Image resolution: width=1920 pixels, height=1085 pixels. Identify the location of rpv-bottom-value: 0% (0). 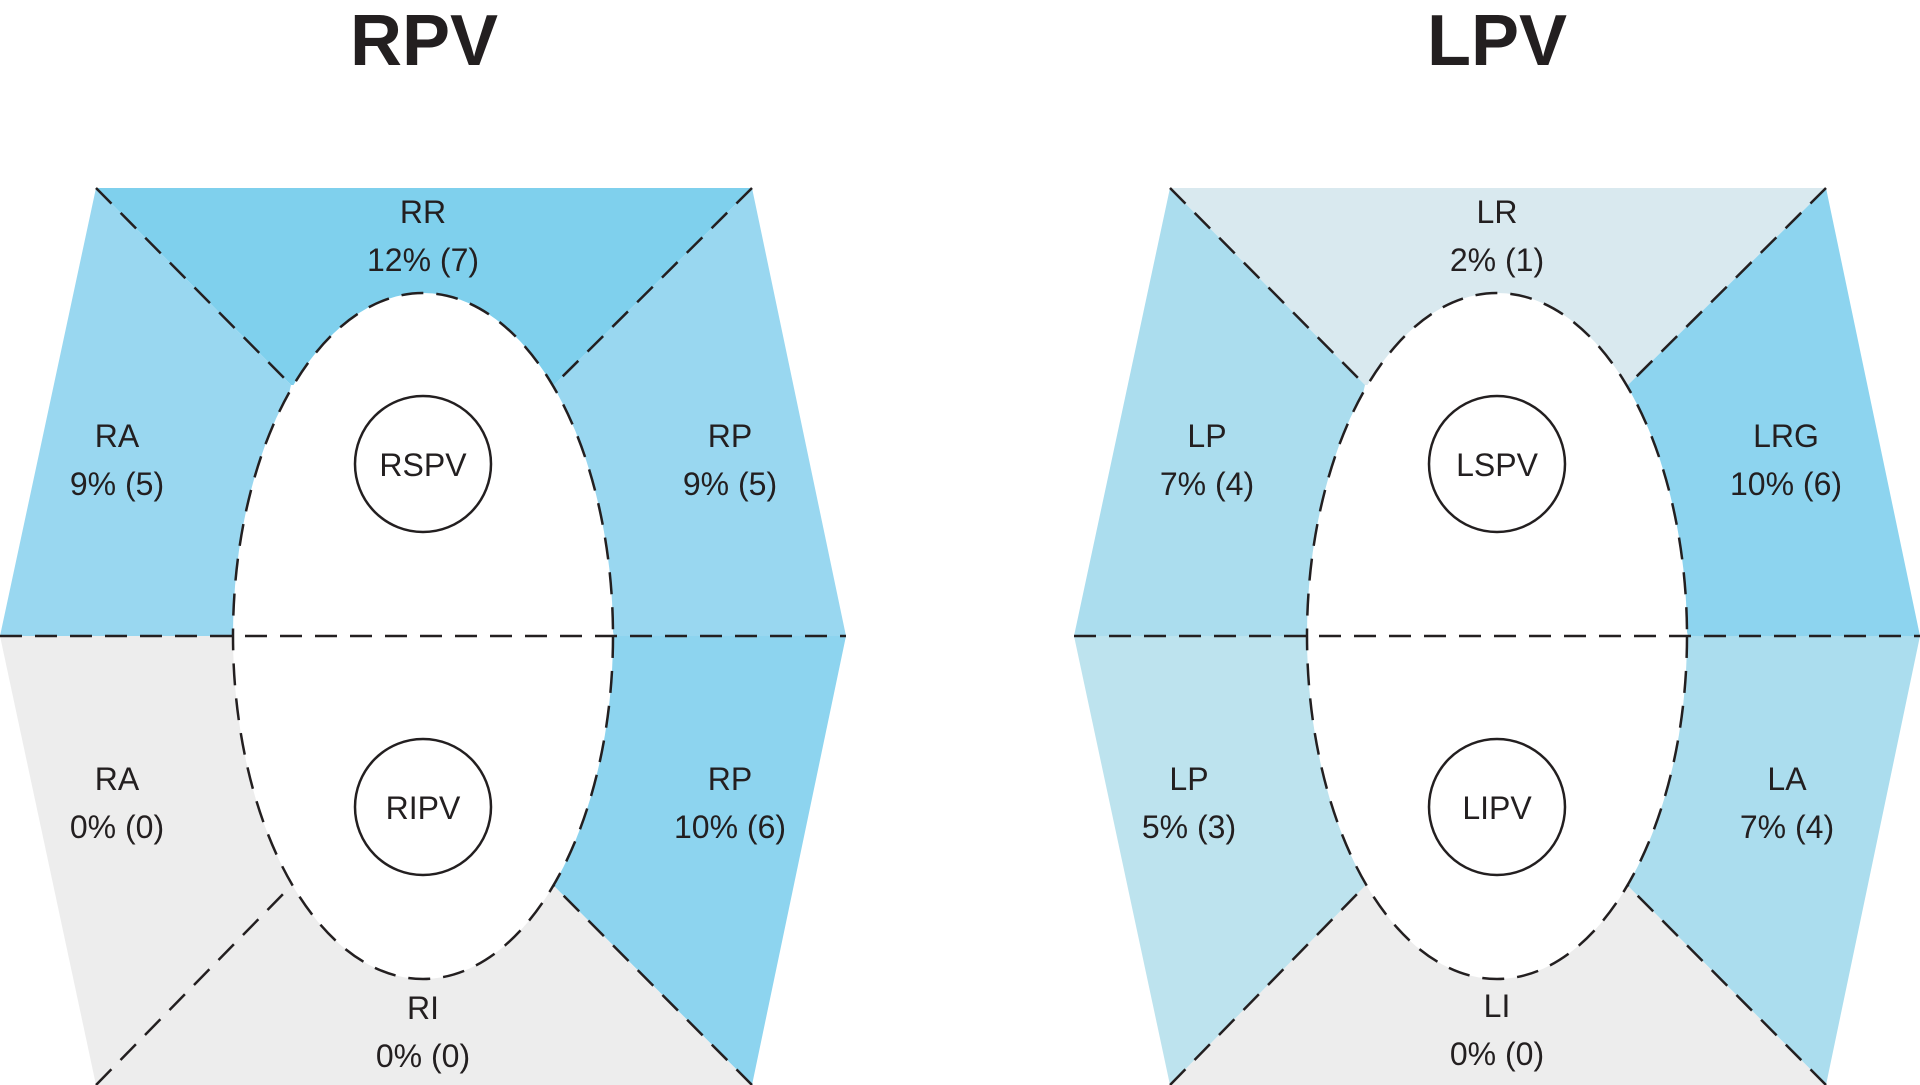
(423, 1056).